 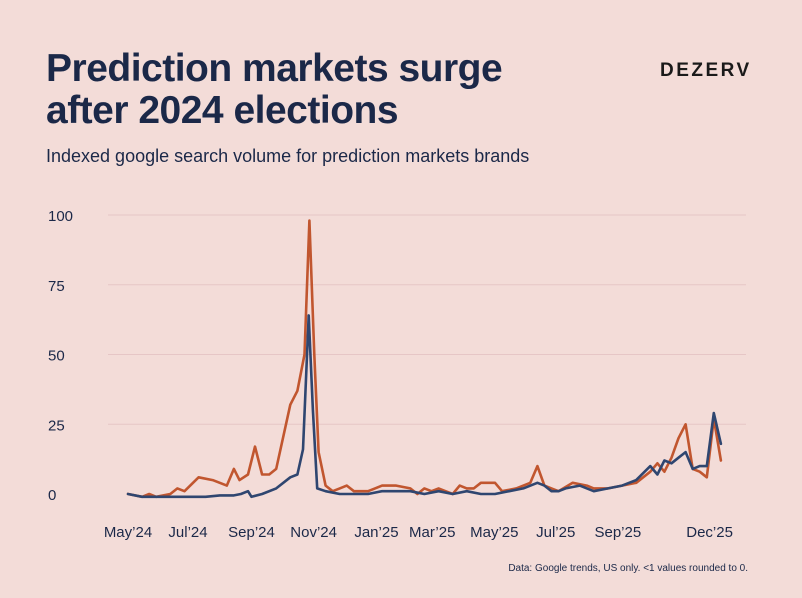 What do you see at coordinates (60, 216) in the screenshot?
I see `y-tick-label-100: 100` at bounding box center [60, 216].